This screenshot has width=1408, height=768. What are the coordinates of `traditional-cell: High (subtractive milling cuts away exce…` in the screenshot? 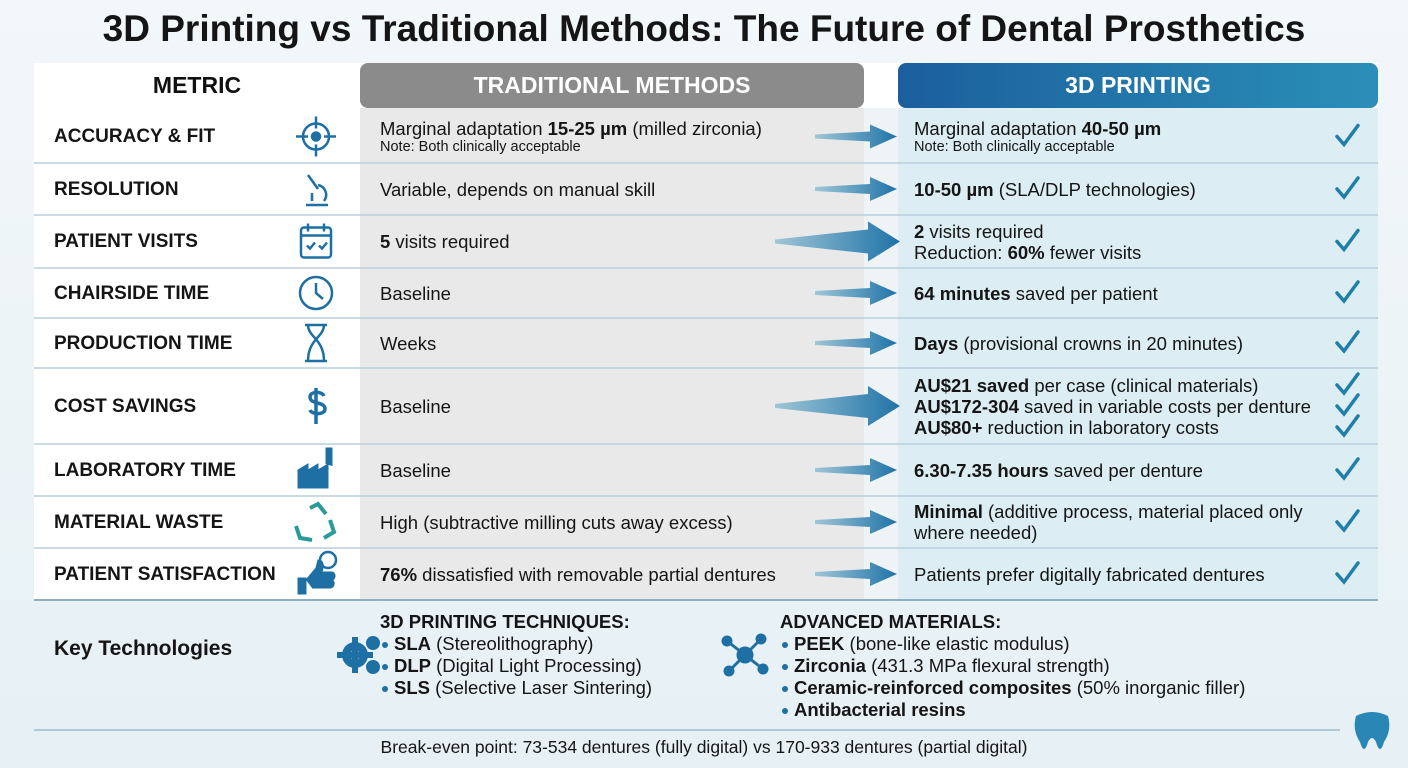 It's located at (556, 522).